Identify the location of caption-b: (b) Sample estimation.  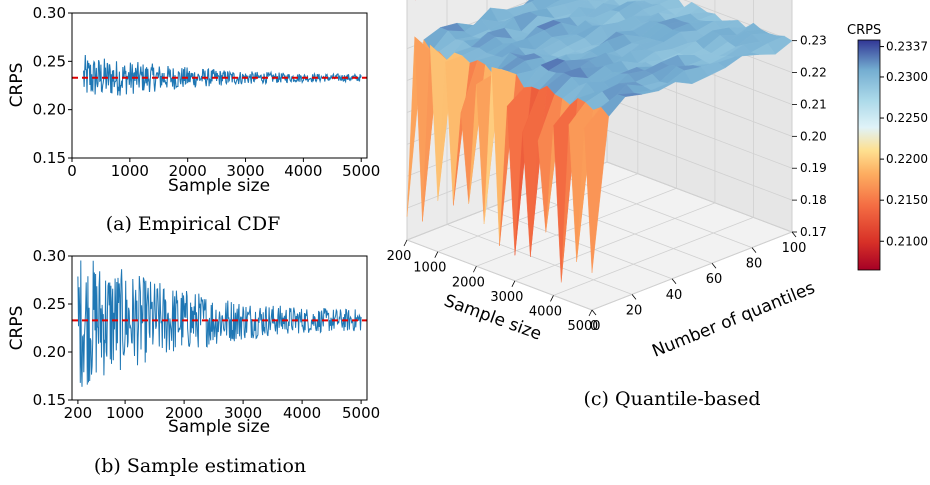
(200, 466).